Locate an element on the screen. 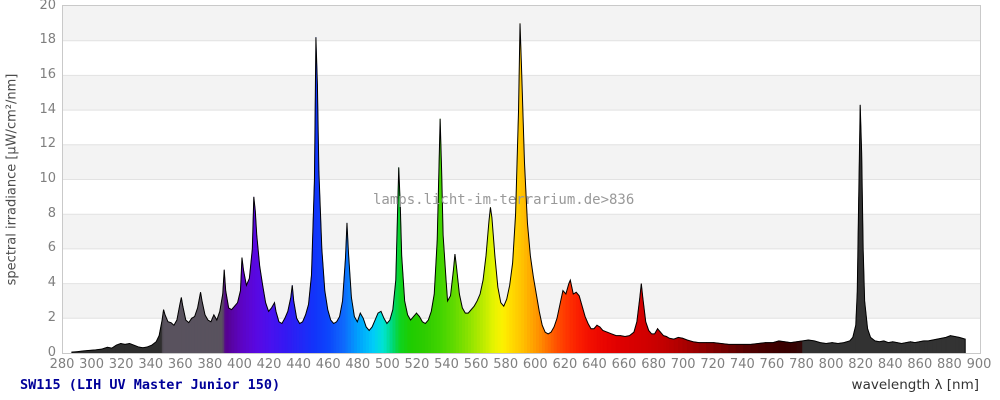  x-tick-label: 300 is located at coordinates (91, 364).